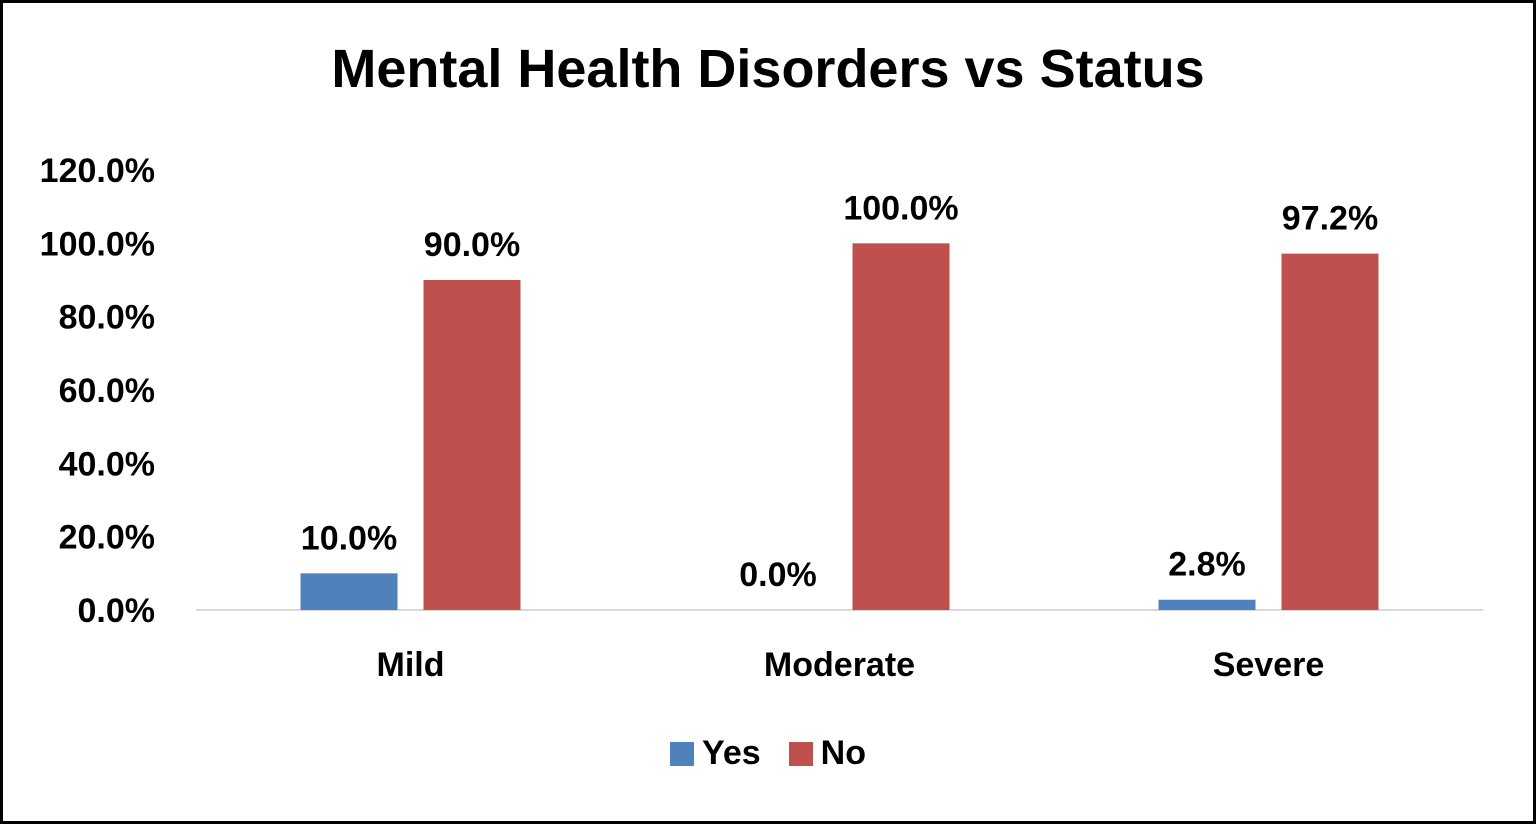 The height and width of the screenshot is (824, 1536). What do you see at coordinates (901, 427) in the screenshot?
I see `bar-no-moderate` at bounding box center [901, 427].